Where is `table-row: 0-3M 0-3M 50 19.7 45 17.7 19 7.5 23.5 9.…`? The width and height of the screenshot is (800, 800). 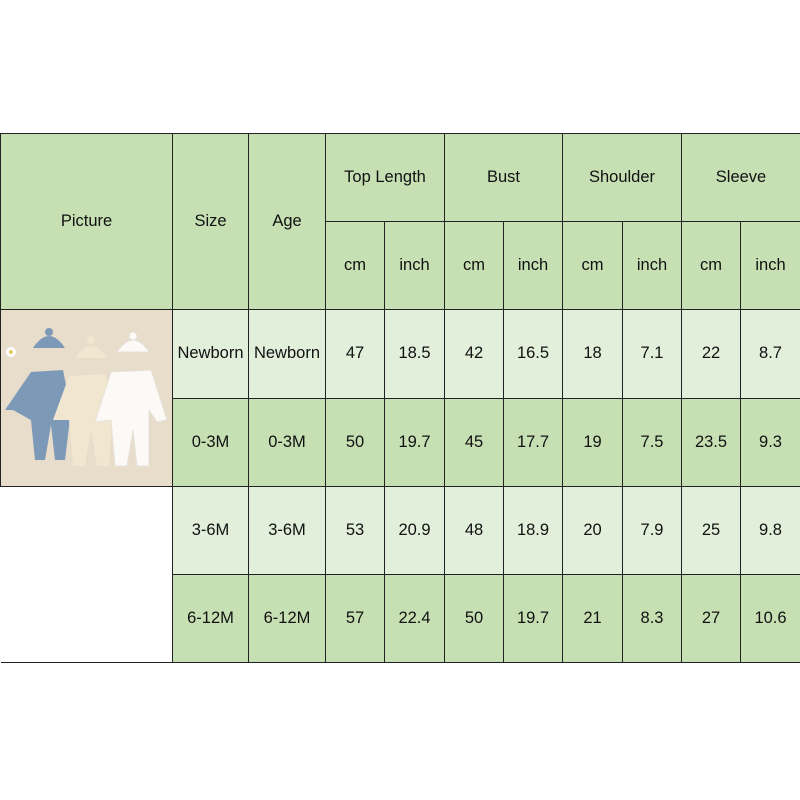 table-row: 0-3M 0-3M 50 19.7 45 17.7 19 7.5 23.5 9.… is located at coordinates (400, 442).